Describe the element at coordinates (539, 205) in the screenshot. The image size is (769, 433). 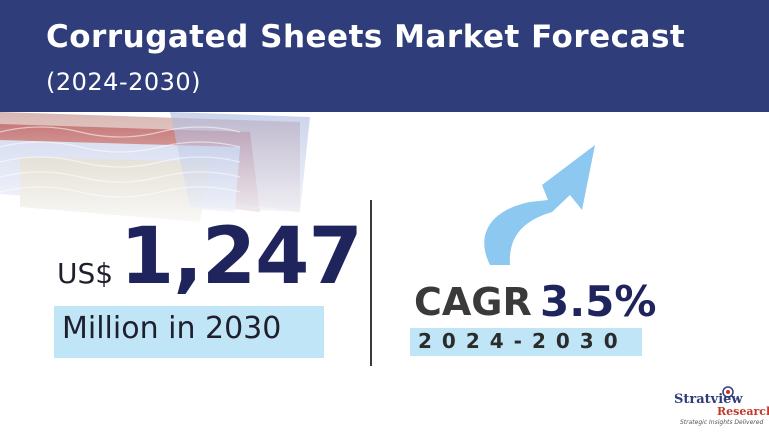
I see `upward-curved-arrow-icon` at that location.